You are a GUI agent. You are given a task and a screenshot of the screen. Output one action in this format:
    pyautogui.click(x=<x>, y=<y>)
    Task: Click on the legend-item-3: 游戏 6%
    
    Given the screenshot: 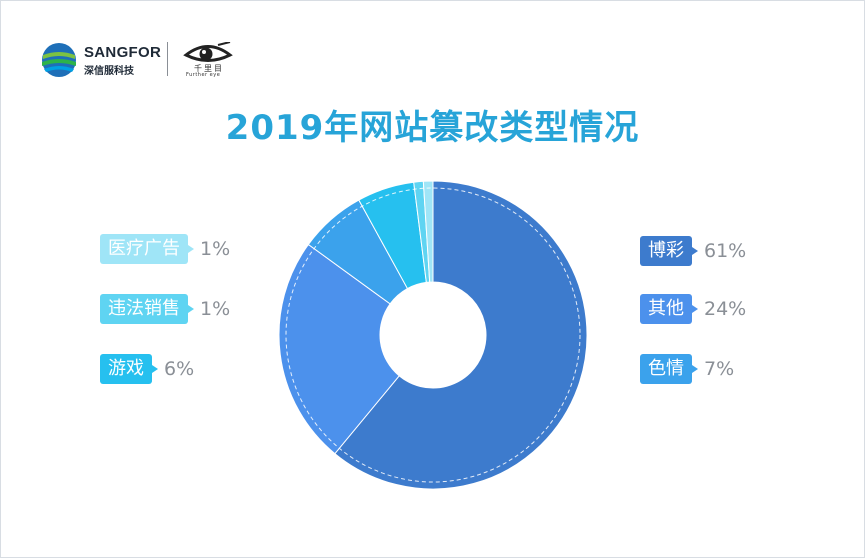 What is the action you would take?
    pyautogui.click(x=147, y=369)
    